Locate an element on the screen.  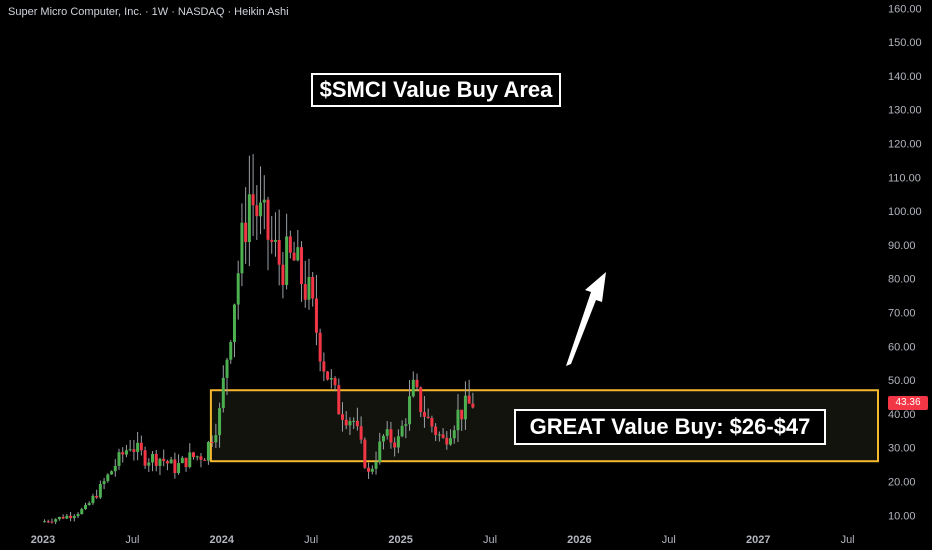
y-tick-label: 10.00 is located at coordinates (902, 516).